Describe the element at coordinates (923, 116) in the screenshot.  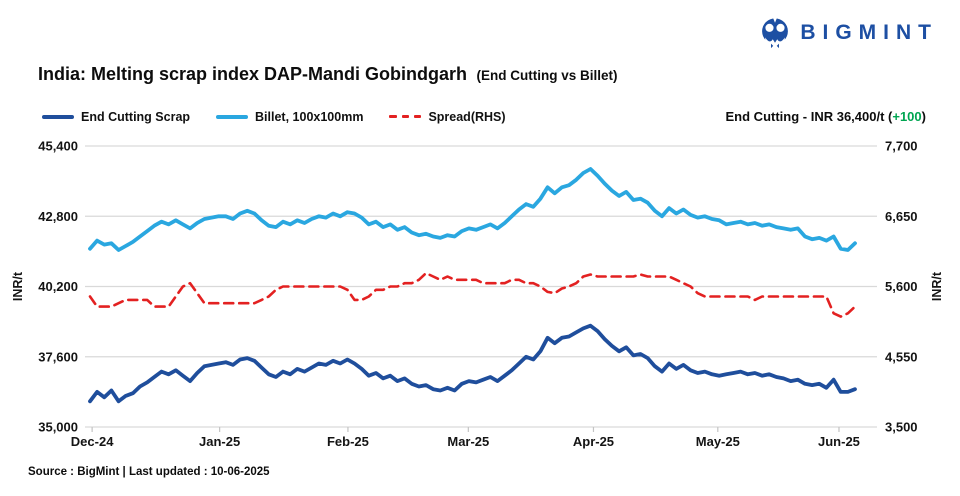
I see `latest-price-close-paren: )` at that location.